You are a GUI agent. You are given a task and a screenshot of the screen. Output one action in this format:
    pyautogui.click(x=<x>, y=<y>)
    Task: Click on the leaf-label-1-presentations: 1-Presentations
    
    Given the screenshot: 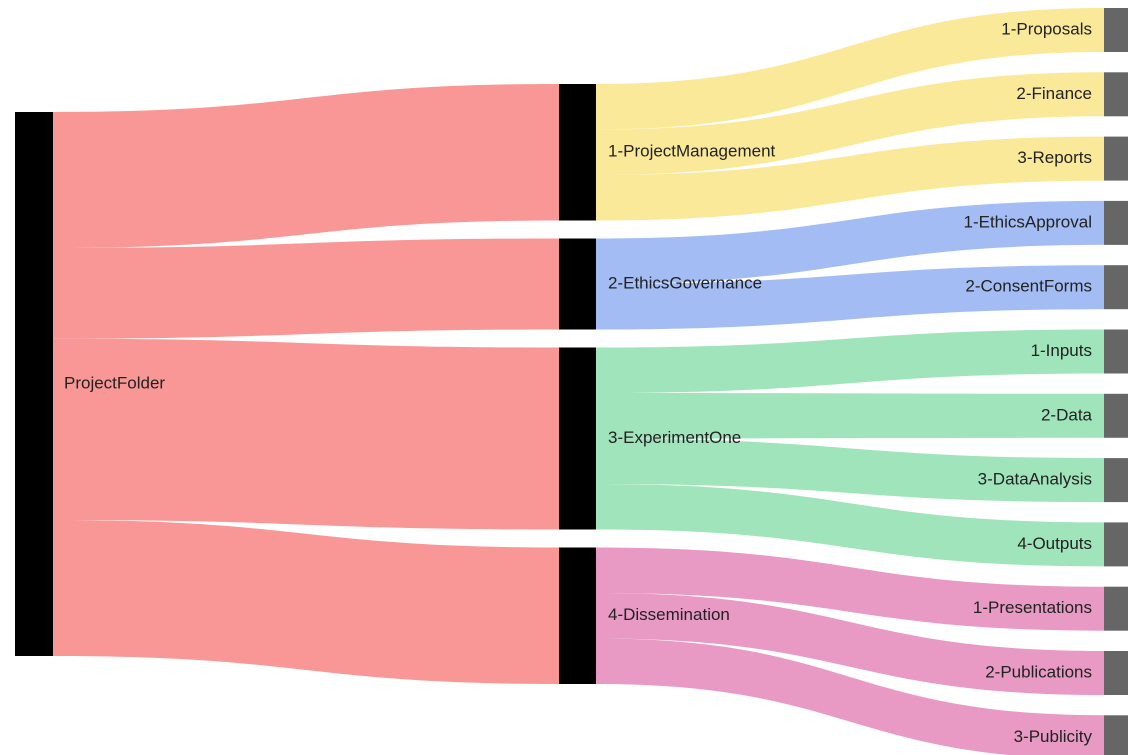 What is the action you would take?
    pyautogui.click(x=1032, y=607)
    